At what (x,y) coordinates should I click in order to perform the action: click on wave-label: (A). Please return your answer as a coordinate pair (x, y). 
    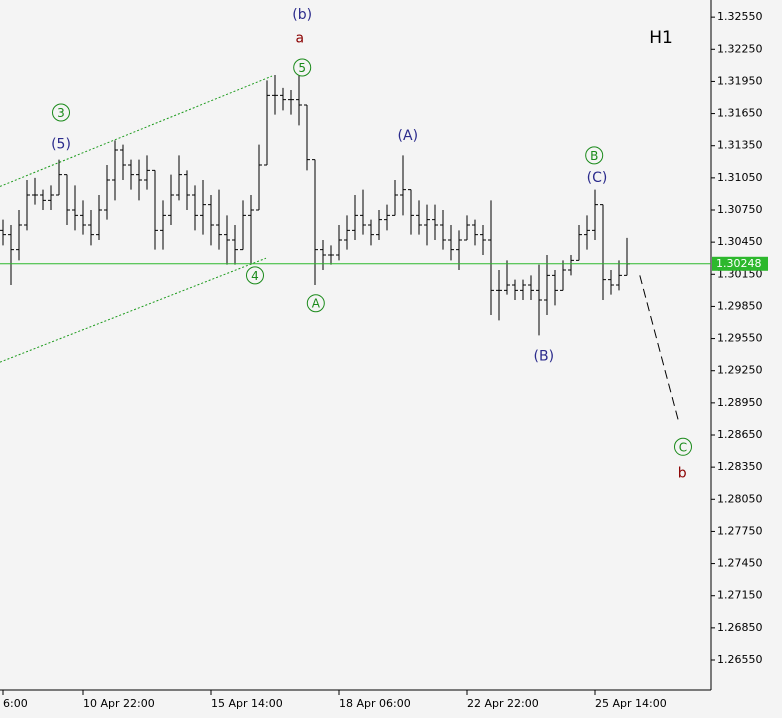
    Looking at the image, I should click on (408, 136).